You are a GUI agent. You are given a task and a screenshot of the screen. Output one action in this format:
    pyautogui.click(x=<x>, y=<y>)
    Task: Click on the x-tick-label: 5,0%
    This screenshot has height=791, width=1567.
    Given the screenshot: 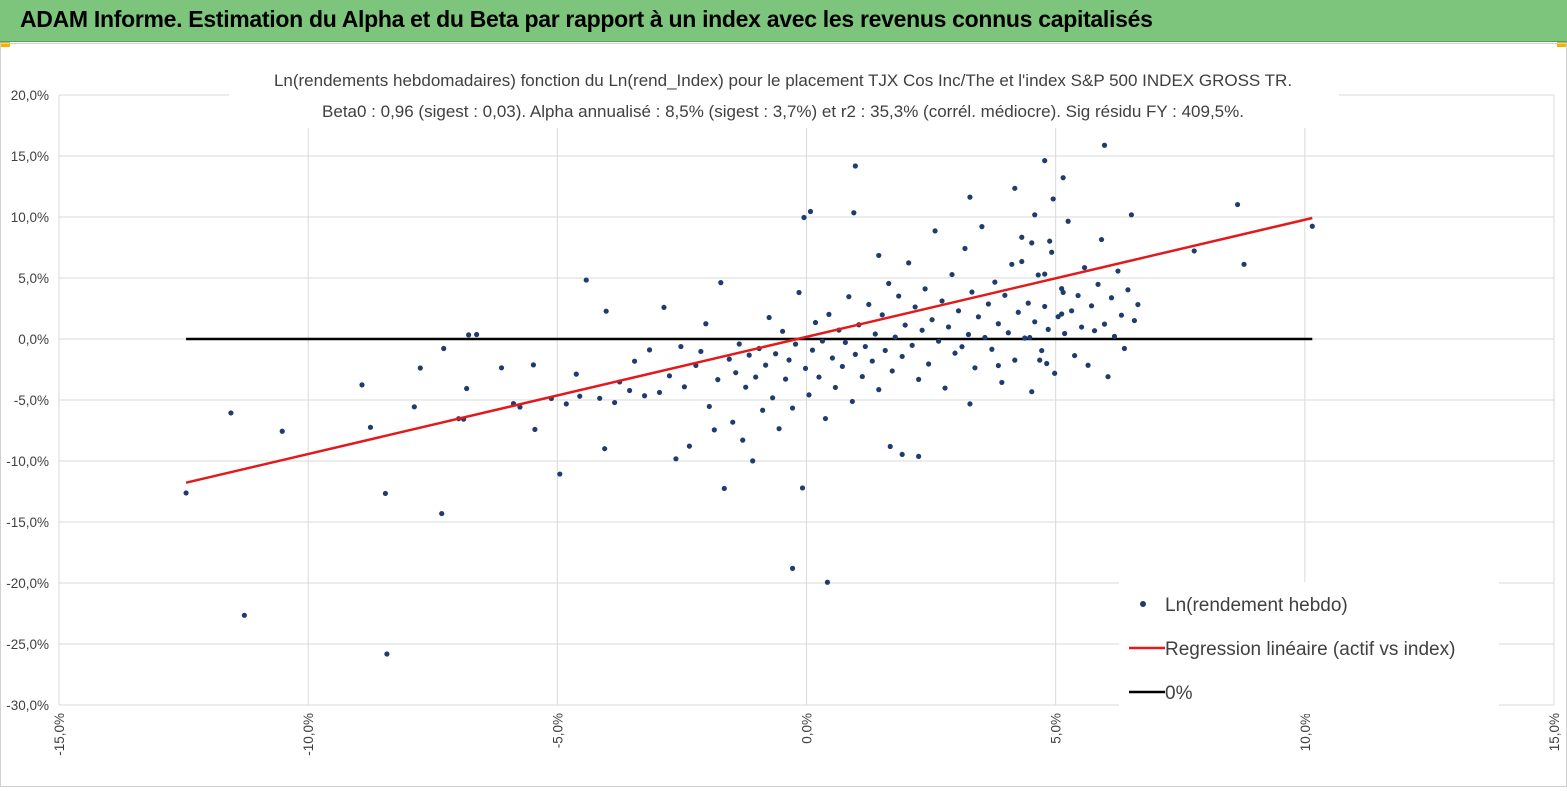 What is the action you would take?
    pyautogui.click(x=1056, y=728)
    